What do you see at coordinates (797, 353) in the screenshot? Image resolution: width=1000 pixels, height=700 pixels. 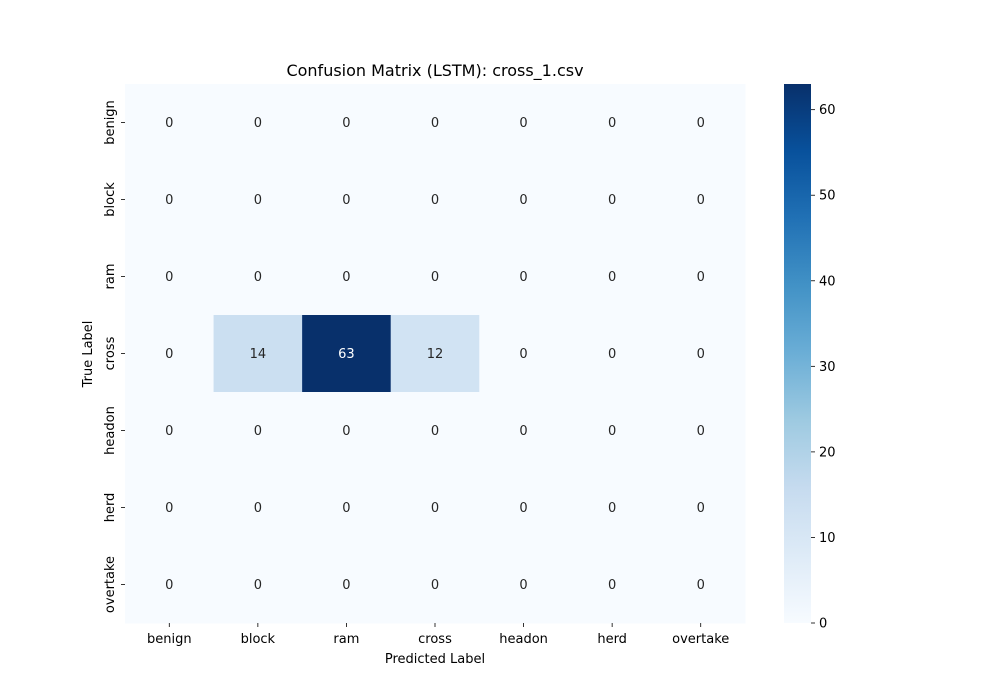 I see `colorbar` at bounding box center [797, 353].